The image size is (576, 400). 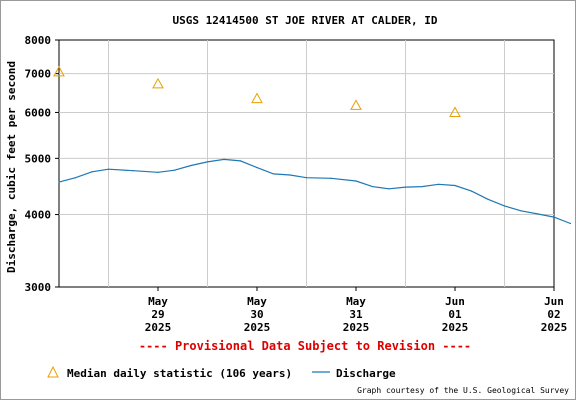 What do you see at coordinates (38, 74) in the screenshot?
I see `y-tick-label: 7000` at bounding box center [38, 74].